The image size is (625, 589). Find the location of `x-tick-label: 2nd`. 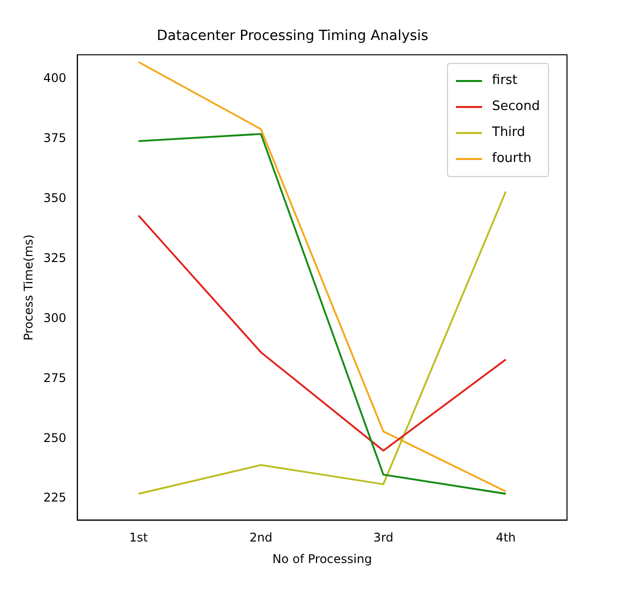

x-tick-label: 2nd is located at coordinates (261, 537).